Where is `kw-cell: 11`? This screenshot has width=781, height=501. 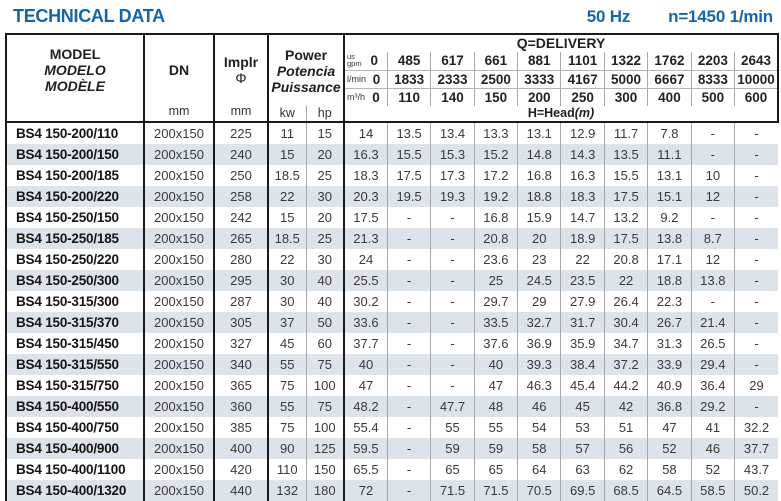 kw-cell: 11 is located at coordinates (287, 133).